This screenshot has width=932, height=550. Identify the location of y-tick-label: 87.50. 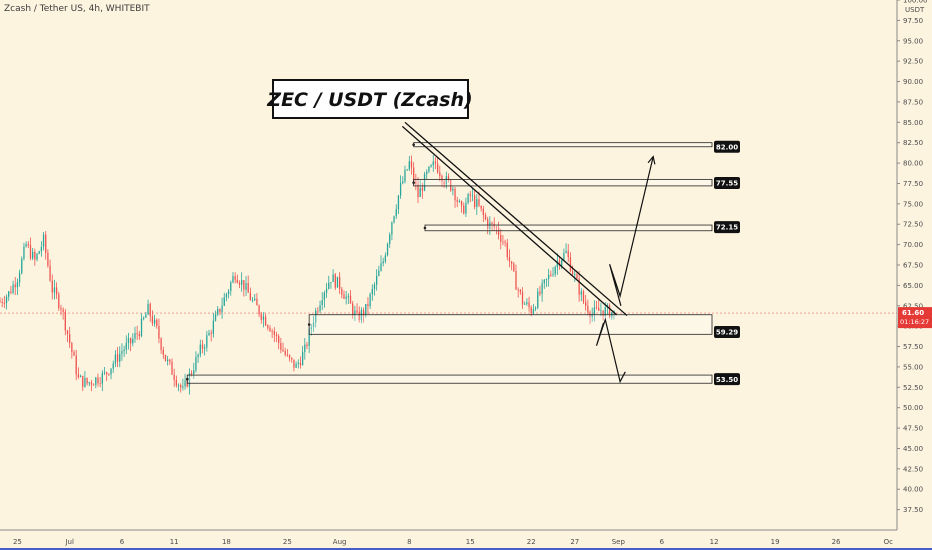
(913, 102).